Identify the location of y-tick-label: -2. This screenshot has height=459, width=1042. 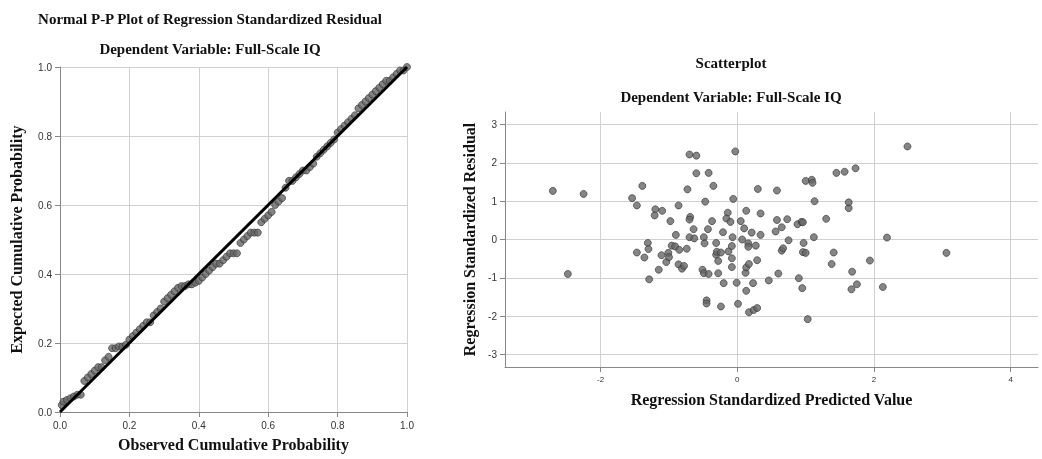
(493, 316).